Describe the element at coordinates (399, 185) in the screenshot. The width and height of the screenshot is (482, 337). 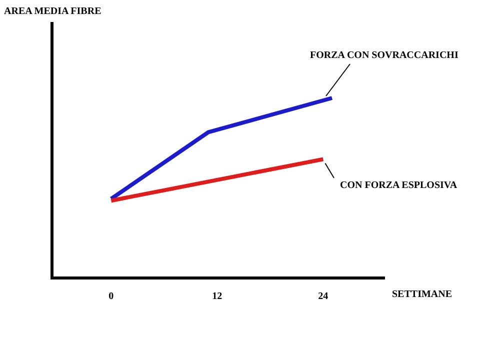
I see `text: CON FORZA ESPLOSIVA` at that location.